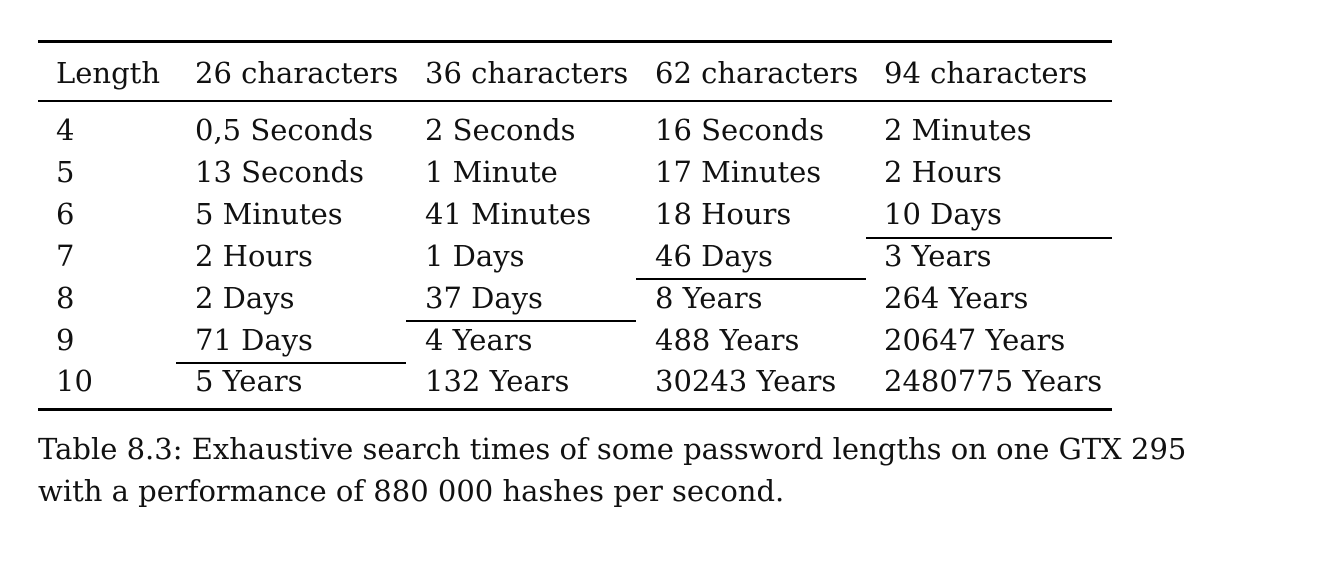 Image resolution: width=1326 pixels, height=568 pixels. What do you see at coordinates (484, 298) in the screenshot?
I see `table-cell: 37 Days` at bounding box center [484, 298].